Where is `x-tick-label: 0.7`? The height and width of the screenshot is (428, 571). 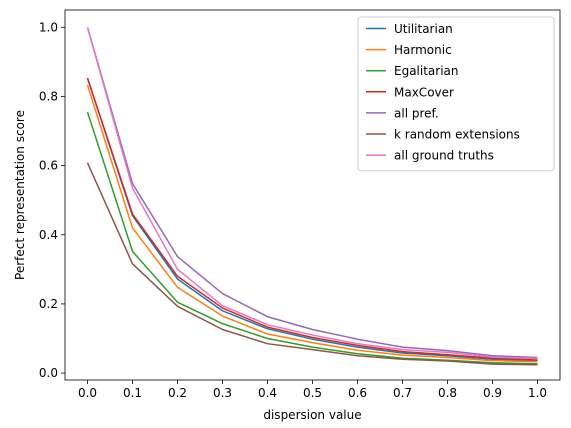 x-tick-label: 0.7 is located at coordinates (402, 393).